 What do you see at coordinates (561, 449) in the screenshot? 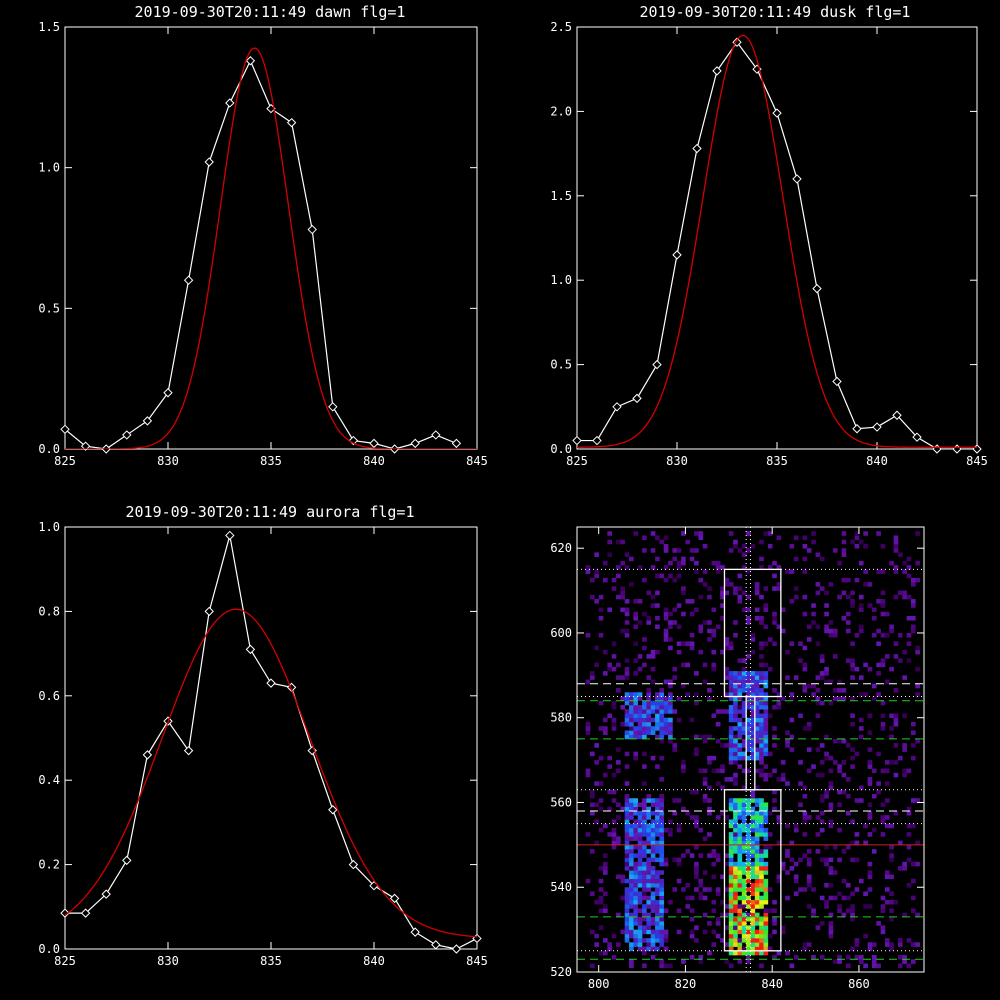
I see `y-tick-label: 0.0` at bounding box center [561, 449].